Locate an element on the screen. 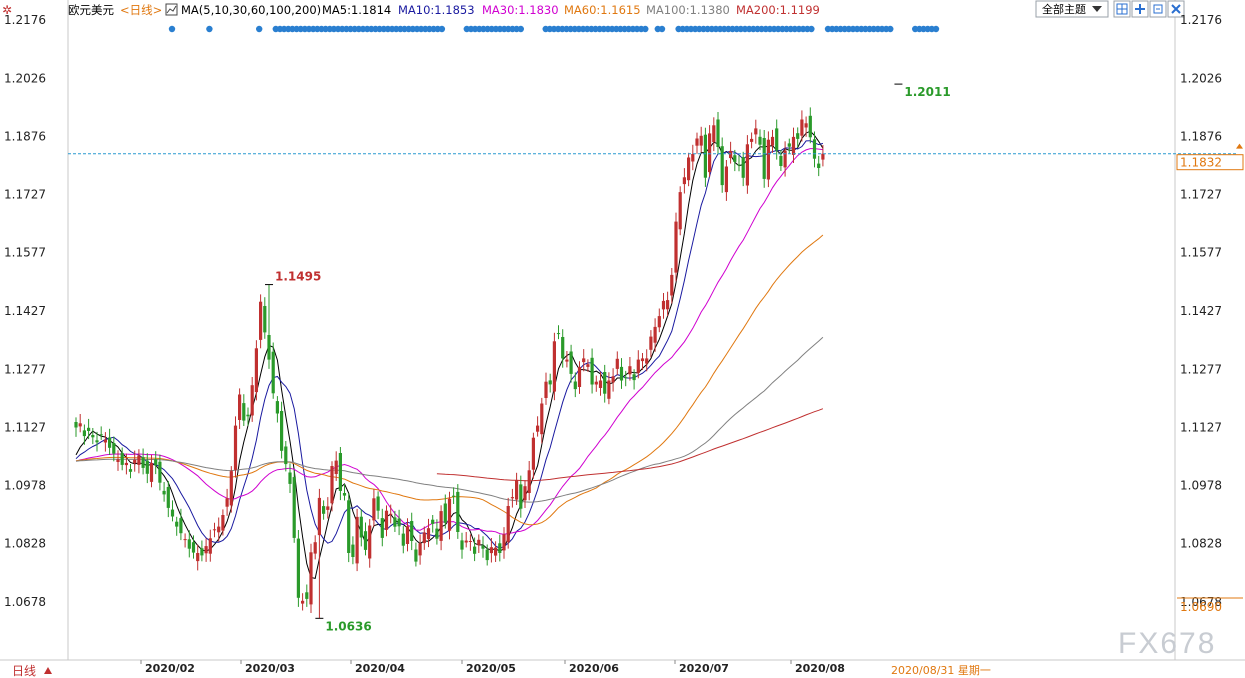  expand-icon is located at coordinates (1158, 9).